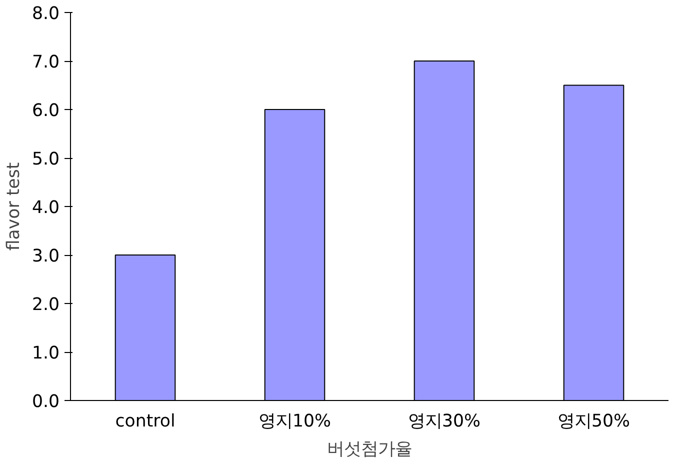 Image resolution: width=678 pixels, height=462 pixels. What do you see at coordinates (14, 206) in the screenshot?
I see `y-axis-title: flavor test` at bounding box center [14, 206].